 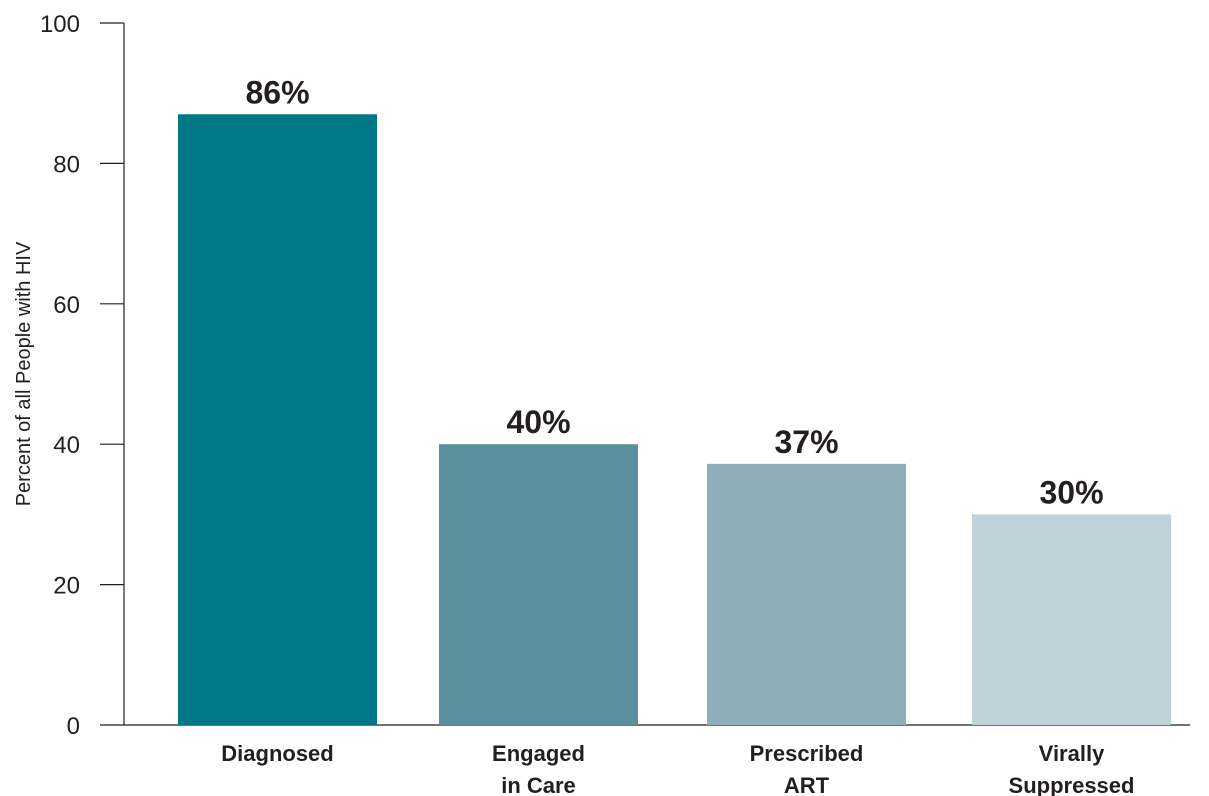 I want to click on data-label-2: 37%, so click(x=806, y=442).